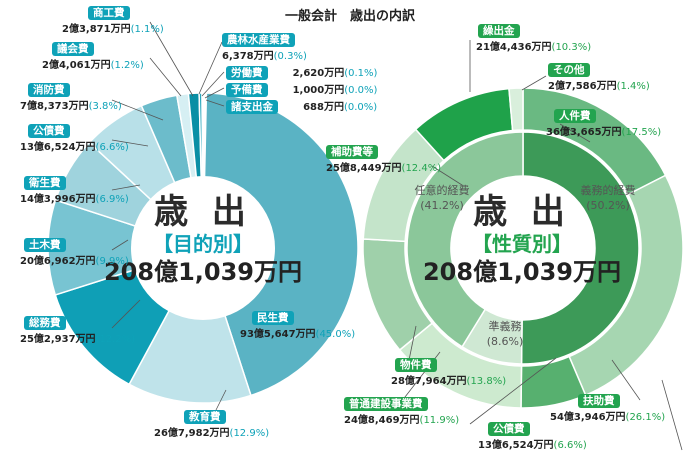 This screenshot has width=700, height=454. What do you see at coordinates (486, 381) in the screenshot?
I see `label-pct: (13.8%)` at bounding box center [486, 381].